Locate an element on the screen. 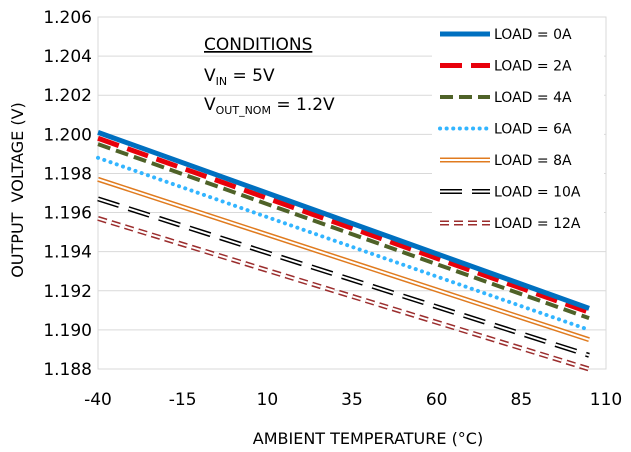 The height and width of the screenshot is (452, 631). legend-item: LOAD = 4A is located at coordinates (506, 98).